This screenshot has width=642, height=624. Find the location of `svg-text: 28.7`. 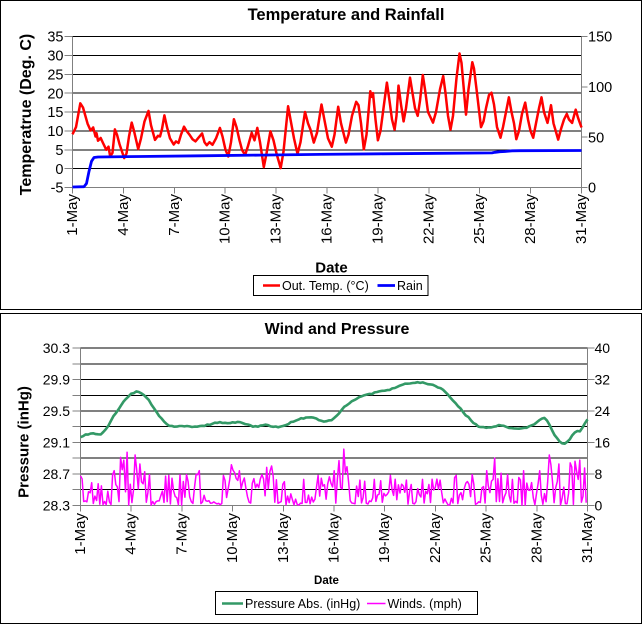

svg-text: 28.7 is located at coordinates (56, 474).